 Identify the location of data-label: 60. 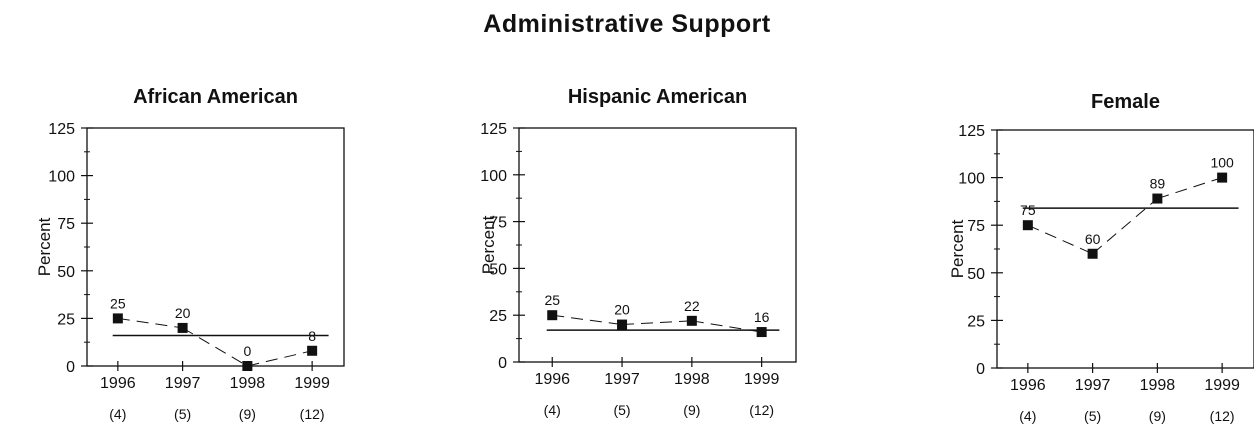
(1093, 239).